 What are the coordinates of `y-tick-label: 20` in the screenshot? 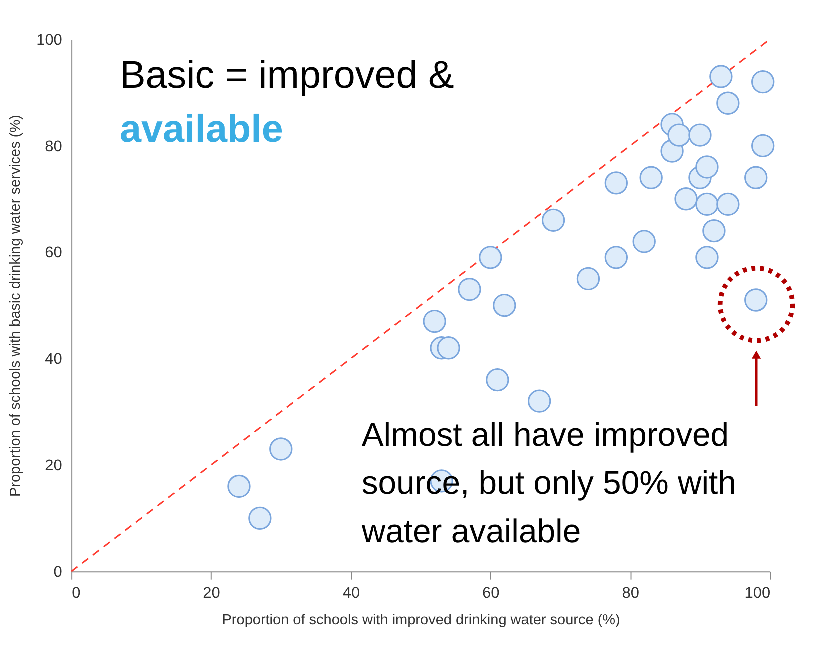 It's located at (53, 466).